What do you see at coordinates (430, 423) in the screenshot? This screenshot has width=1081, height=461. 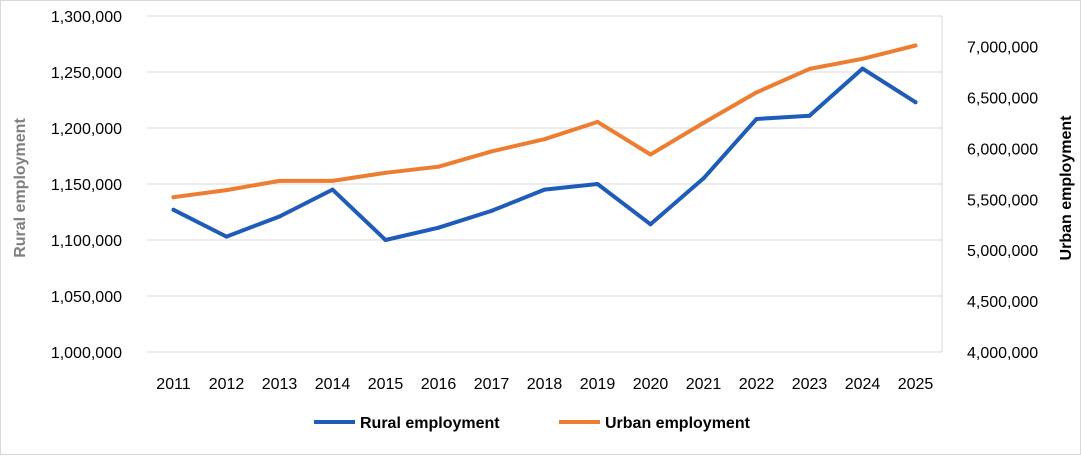 I see `legend-label-rural: Rural employment` at bounding box center [430, 423].